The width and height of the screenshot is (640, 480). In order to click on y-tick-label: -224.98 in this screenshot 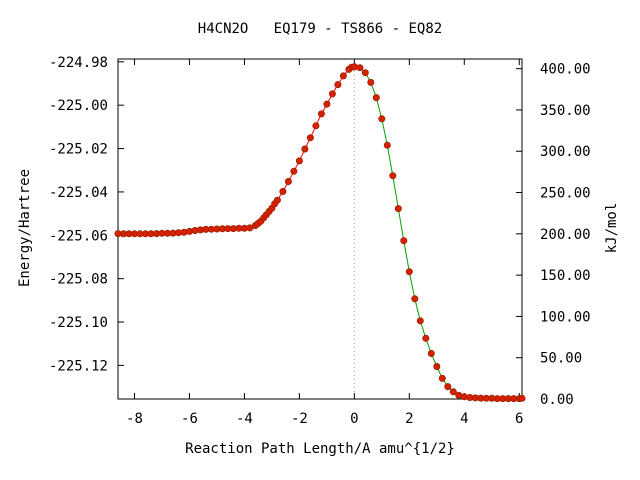, I will do `click(78, 63)`.